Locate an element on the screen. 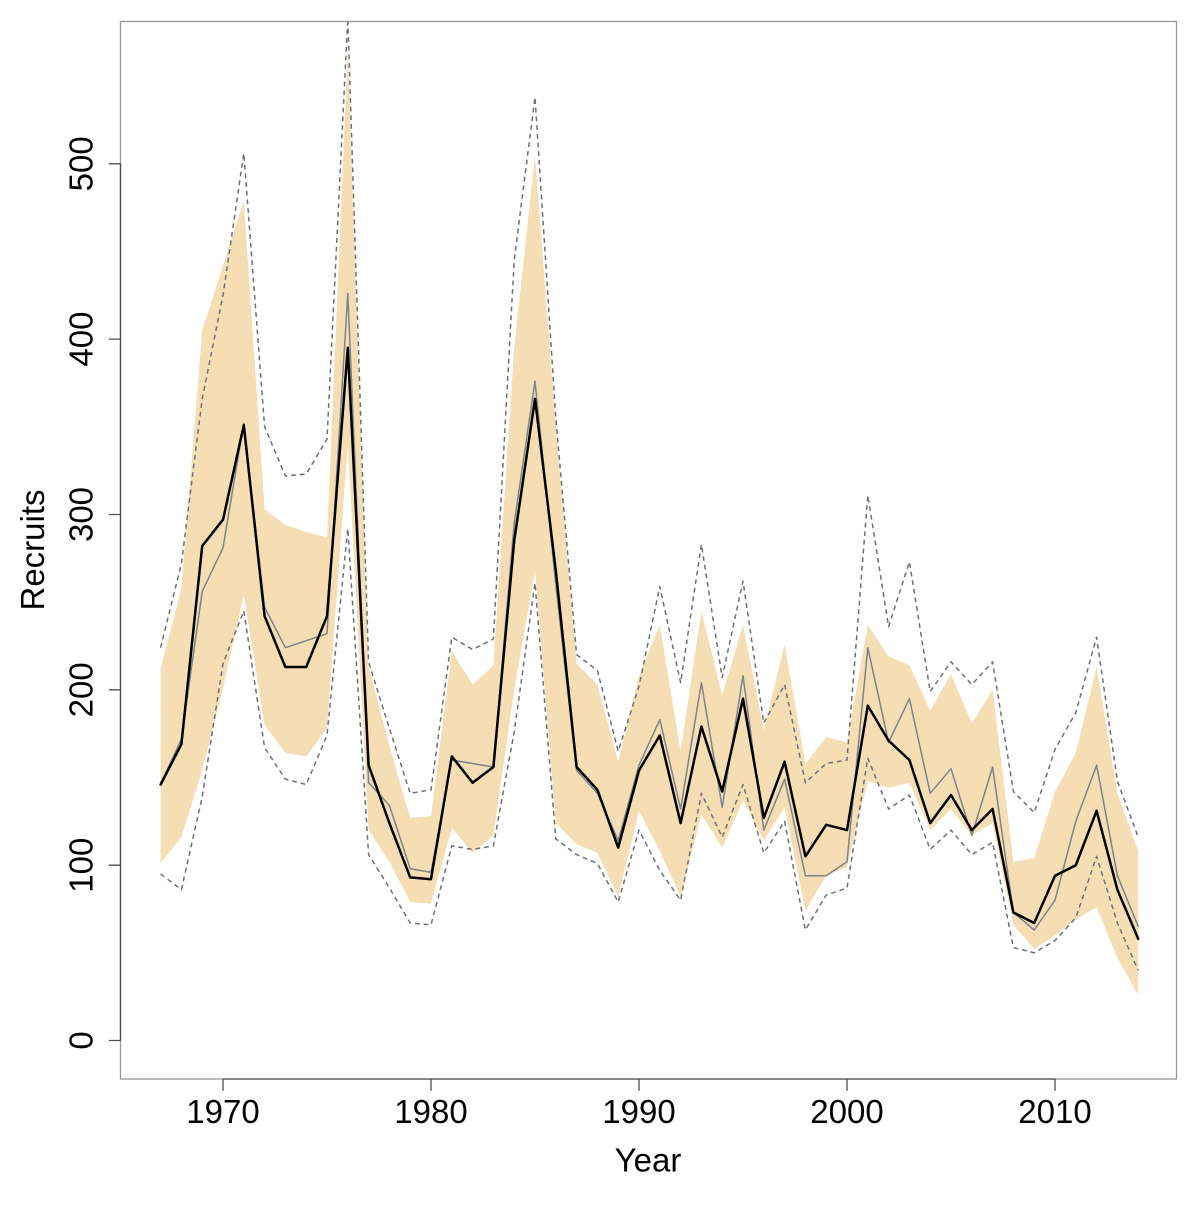 This screenshot has height=1205, width=1200. svg-text: 1990 is located at coordinates (638, 1111).